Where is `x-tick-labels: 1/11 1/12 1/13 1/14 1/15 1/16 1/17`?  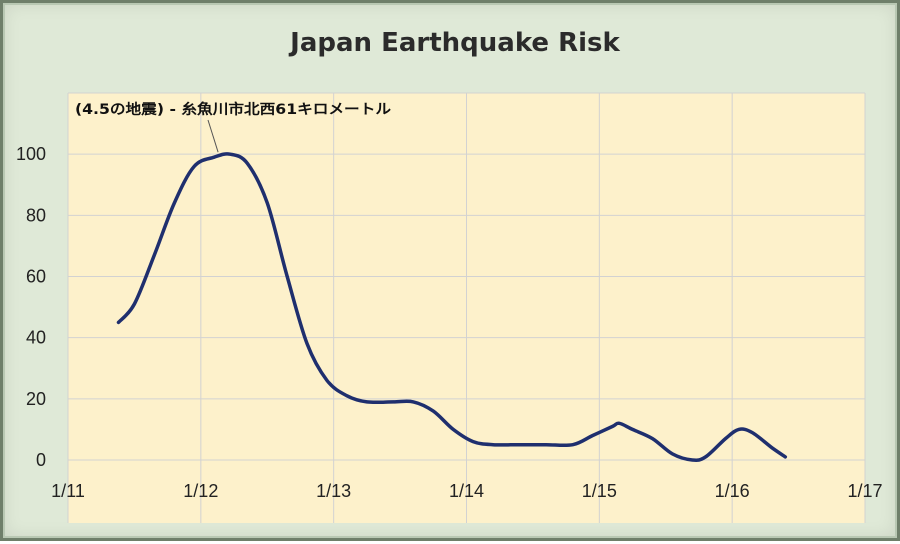
x-tick-labels: 1/11 1/12 1/13 1/14 1/15 1/16 1/17 is located at coordinates (466, 491).